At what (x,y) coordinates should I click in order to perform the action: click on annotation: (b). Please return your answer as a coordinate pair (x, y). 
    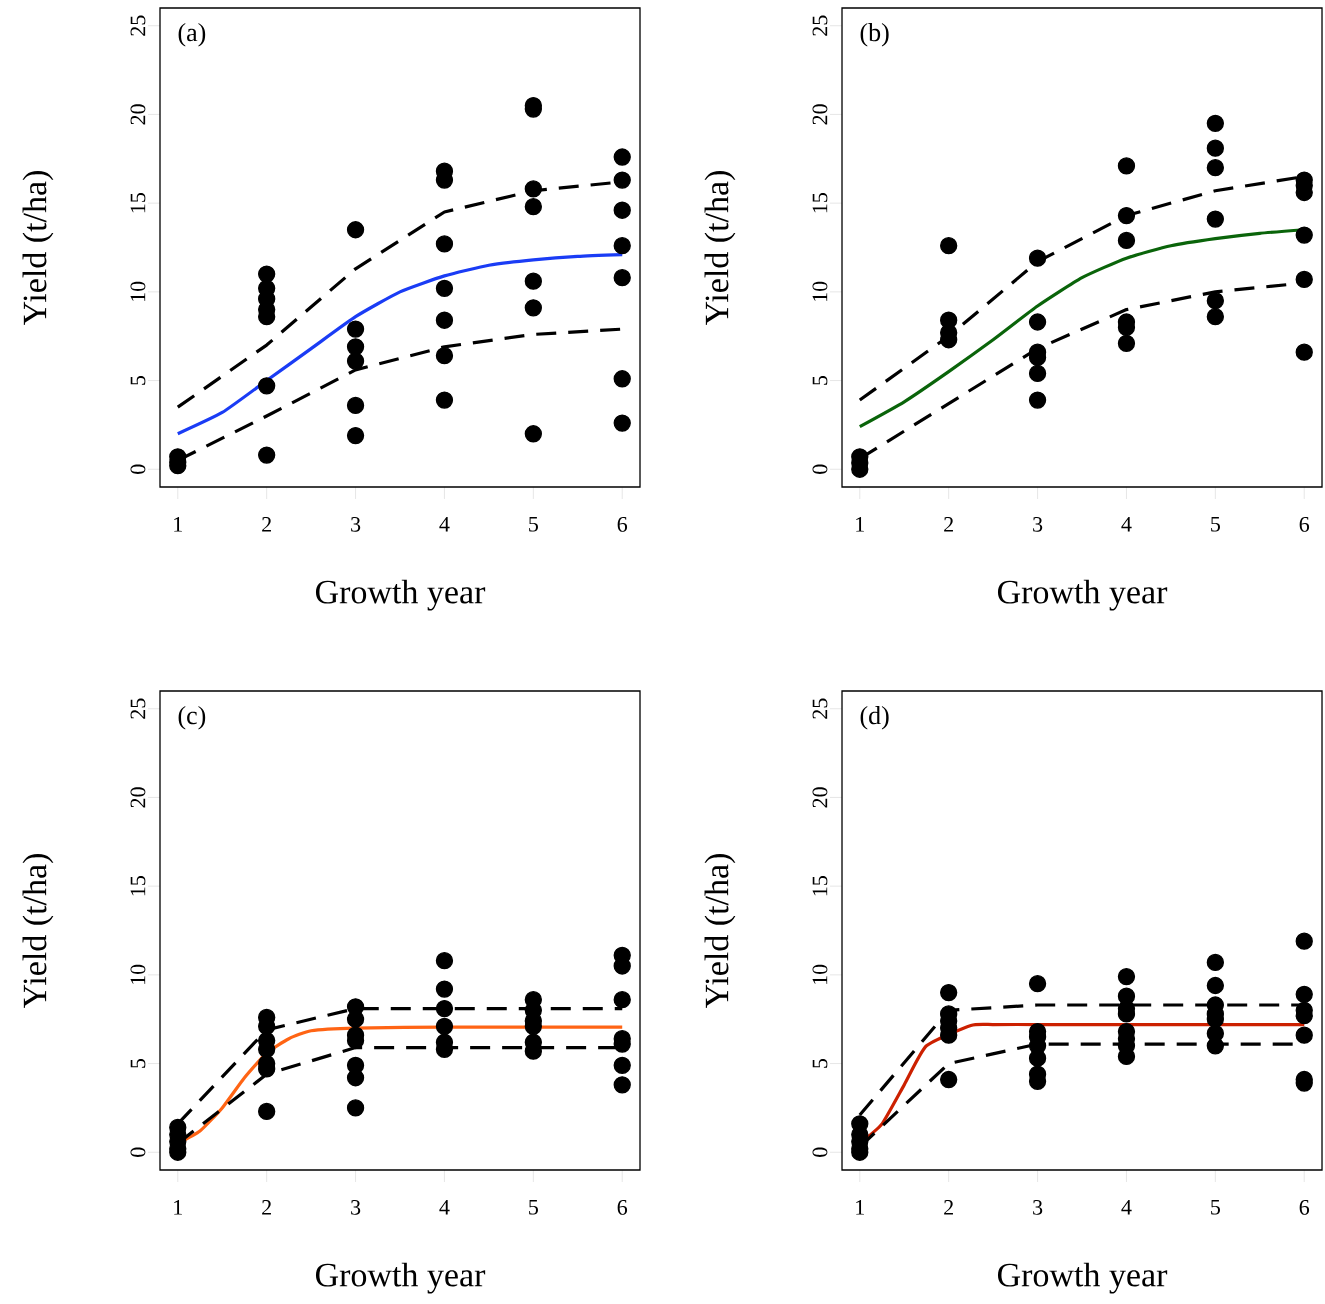
    Looking at the image, I should click on (874, 35).